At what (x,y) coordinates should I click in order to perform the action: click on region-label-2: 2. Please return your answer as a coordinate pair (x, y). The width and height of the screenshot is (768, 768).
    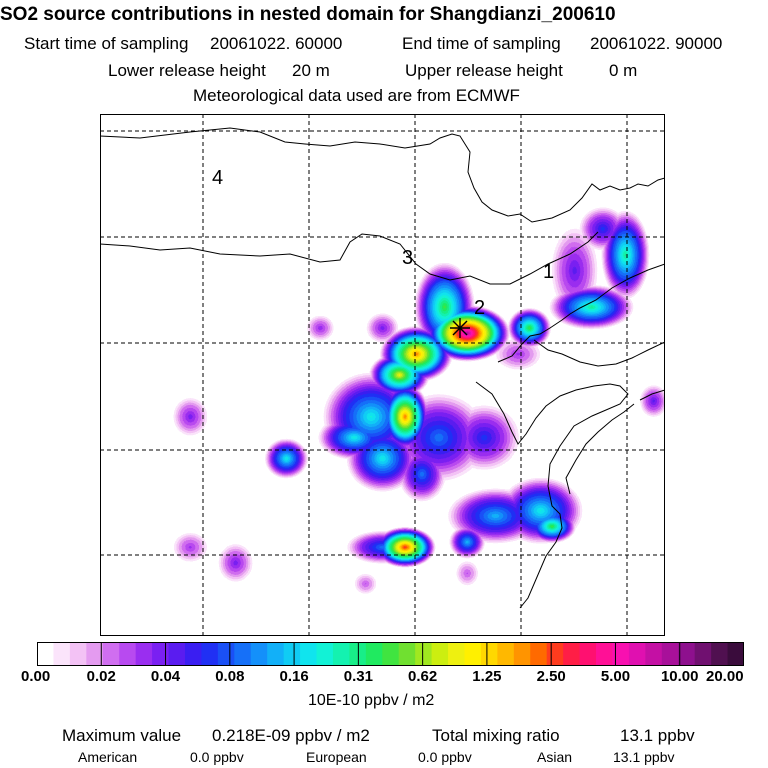
    Looking at the image, I should click on (479, 308).